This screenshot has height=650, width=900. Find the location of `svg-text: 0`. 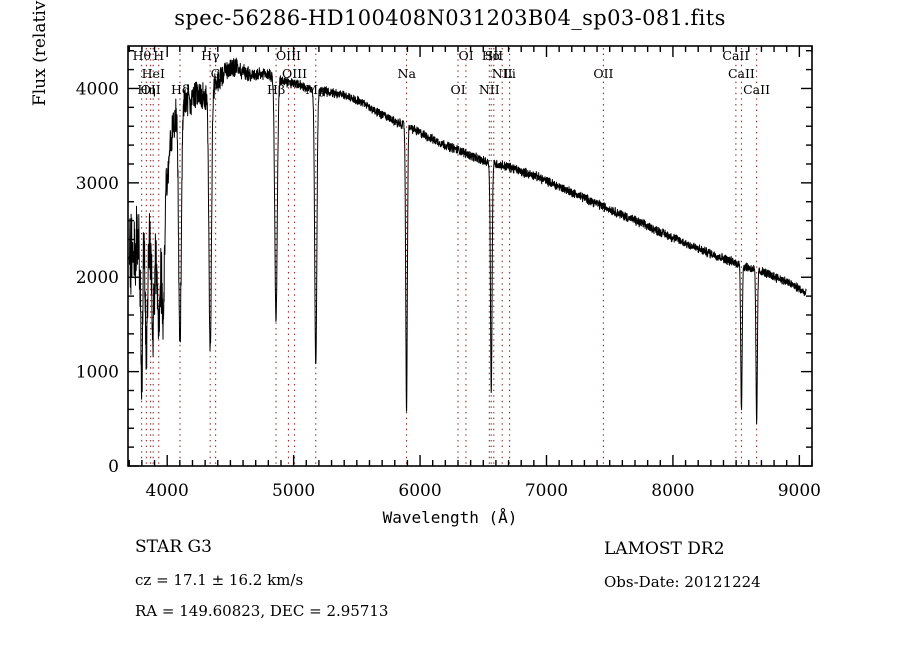

svg-text: 0 is located at coordinates (113, 467).